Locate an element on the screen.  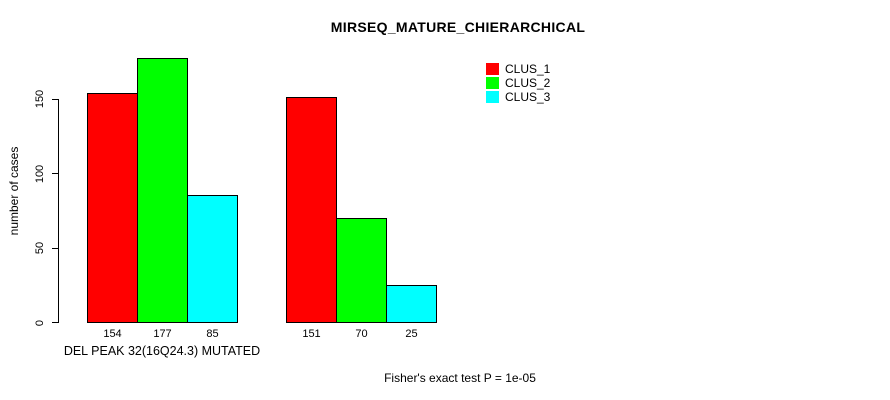
bar-value-label: 25 is located at coordinates (411, 334).